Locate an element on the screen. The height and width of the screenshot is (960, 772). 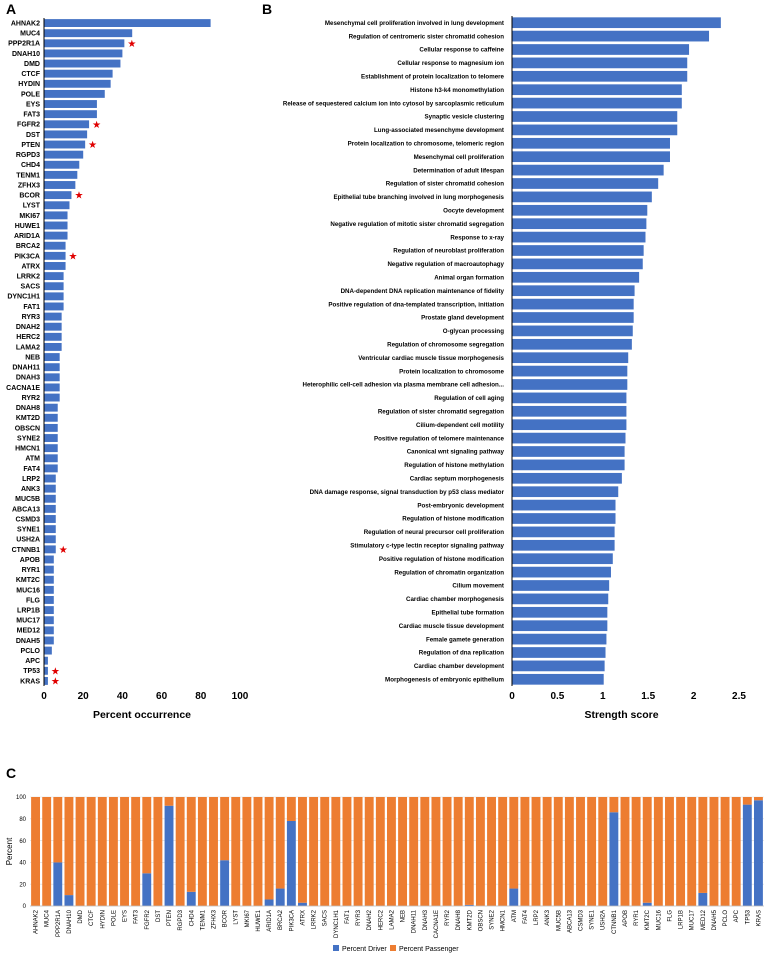
gene-label-a: ATRX is located at coordinates (30, 266).